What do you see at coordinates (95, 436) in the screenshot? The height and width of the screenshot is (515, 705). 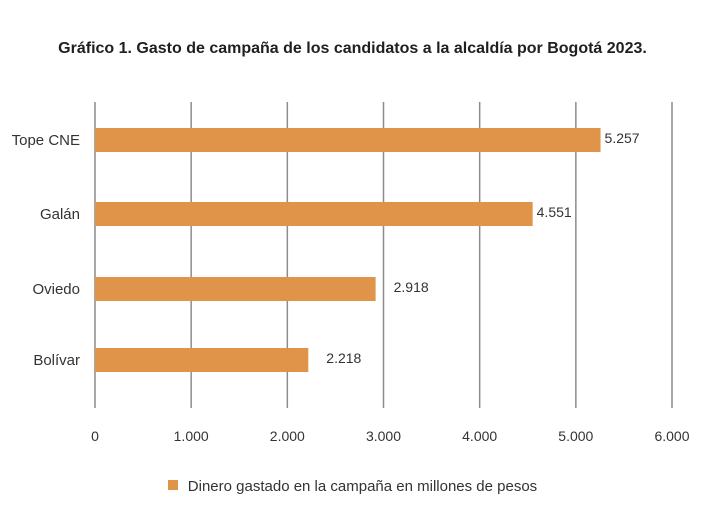 I see `x-tick-label: 0` at bounding box center [95, 436].